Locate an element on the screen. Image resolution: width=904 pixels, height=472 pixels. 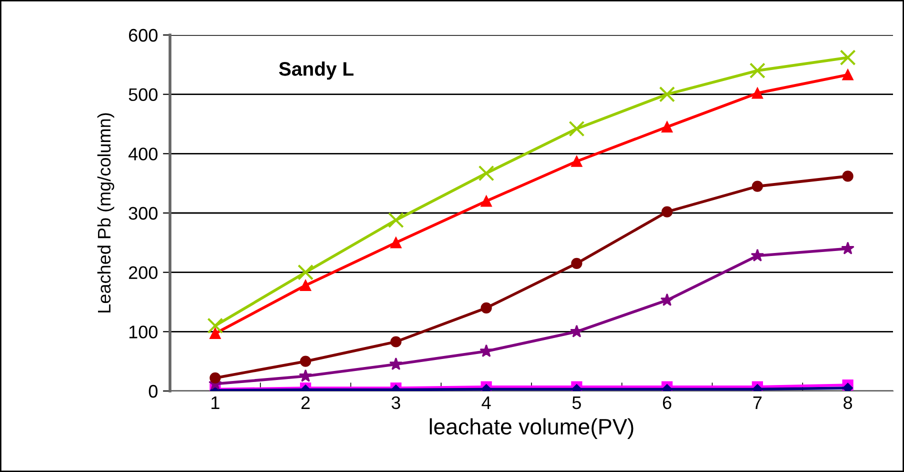
x-tick-label: 3 is located at coordinates (396, 403).